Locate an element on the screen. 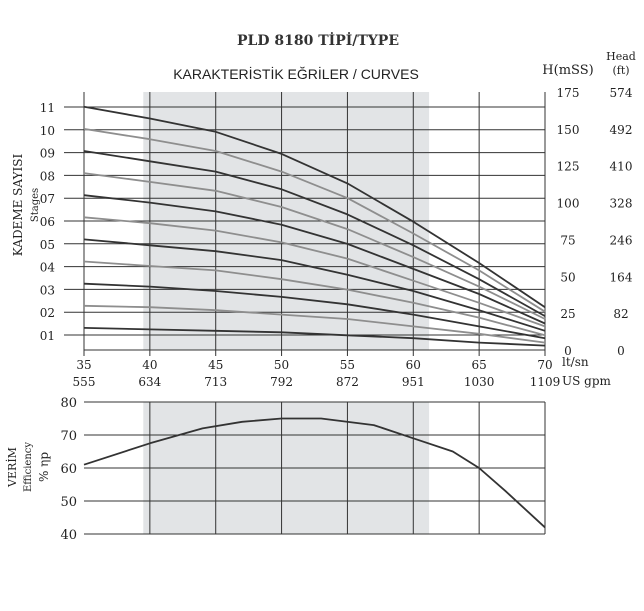  stage-tick-label: 01 is located at coordinates (47, 336).